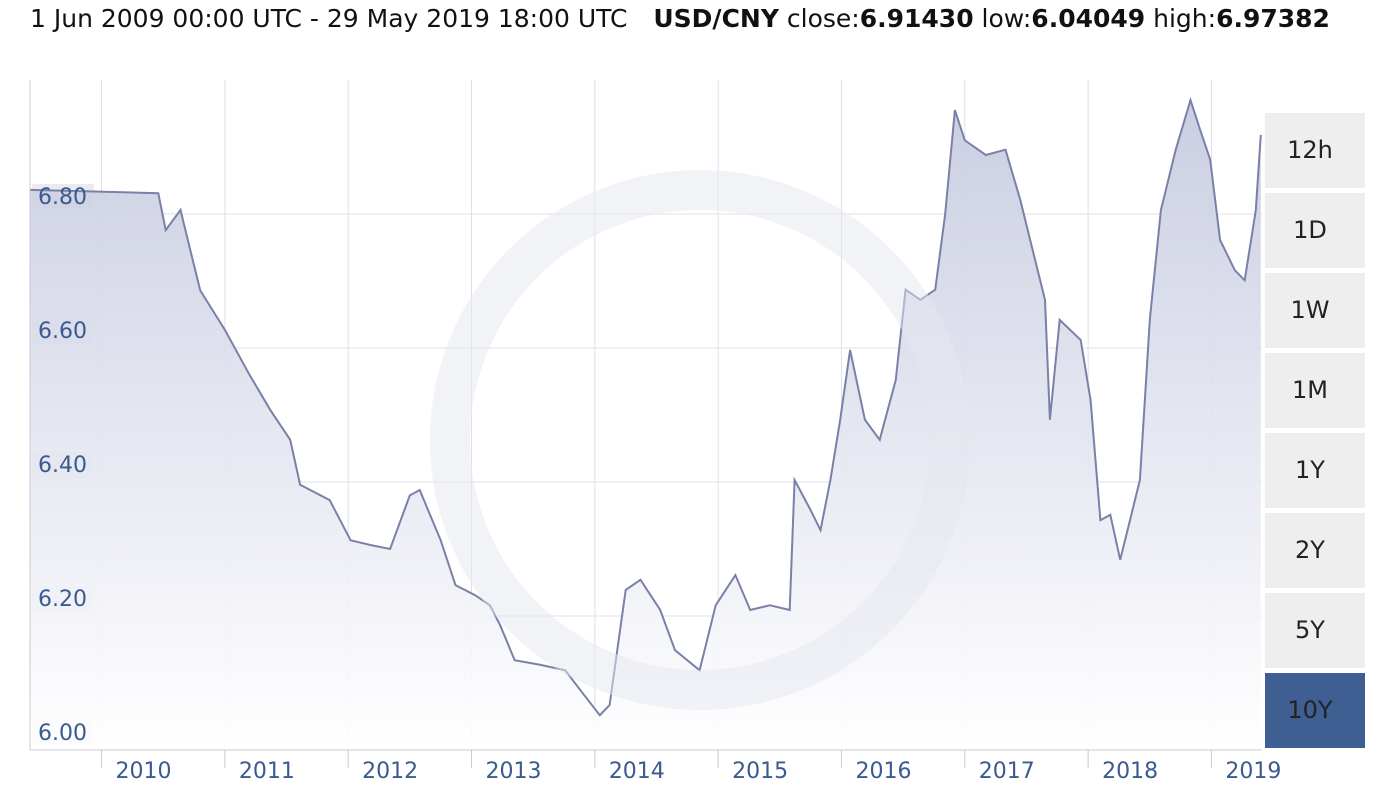 Image resolution: width=1399 pixels, height=790 pixels. What do you see at coordinates (1310, 630) in the screenshot?
I see `range-button-label: 5Y` at bounding box center [1310, 630].